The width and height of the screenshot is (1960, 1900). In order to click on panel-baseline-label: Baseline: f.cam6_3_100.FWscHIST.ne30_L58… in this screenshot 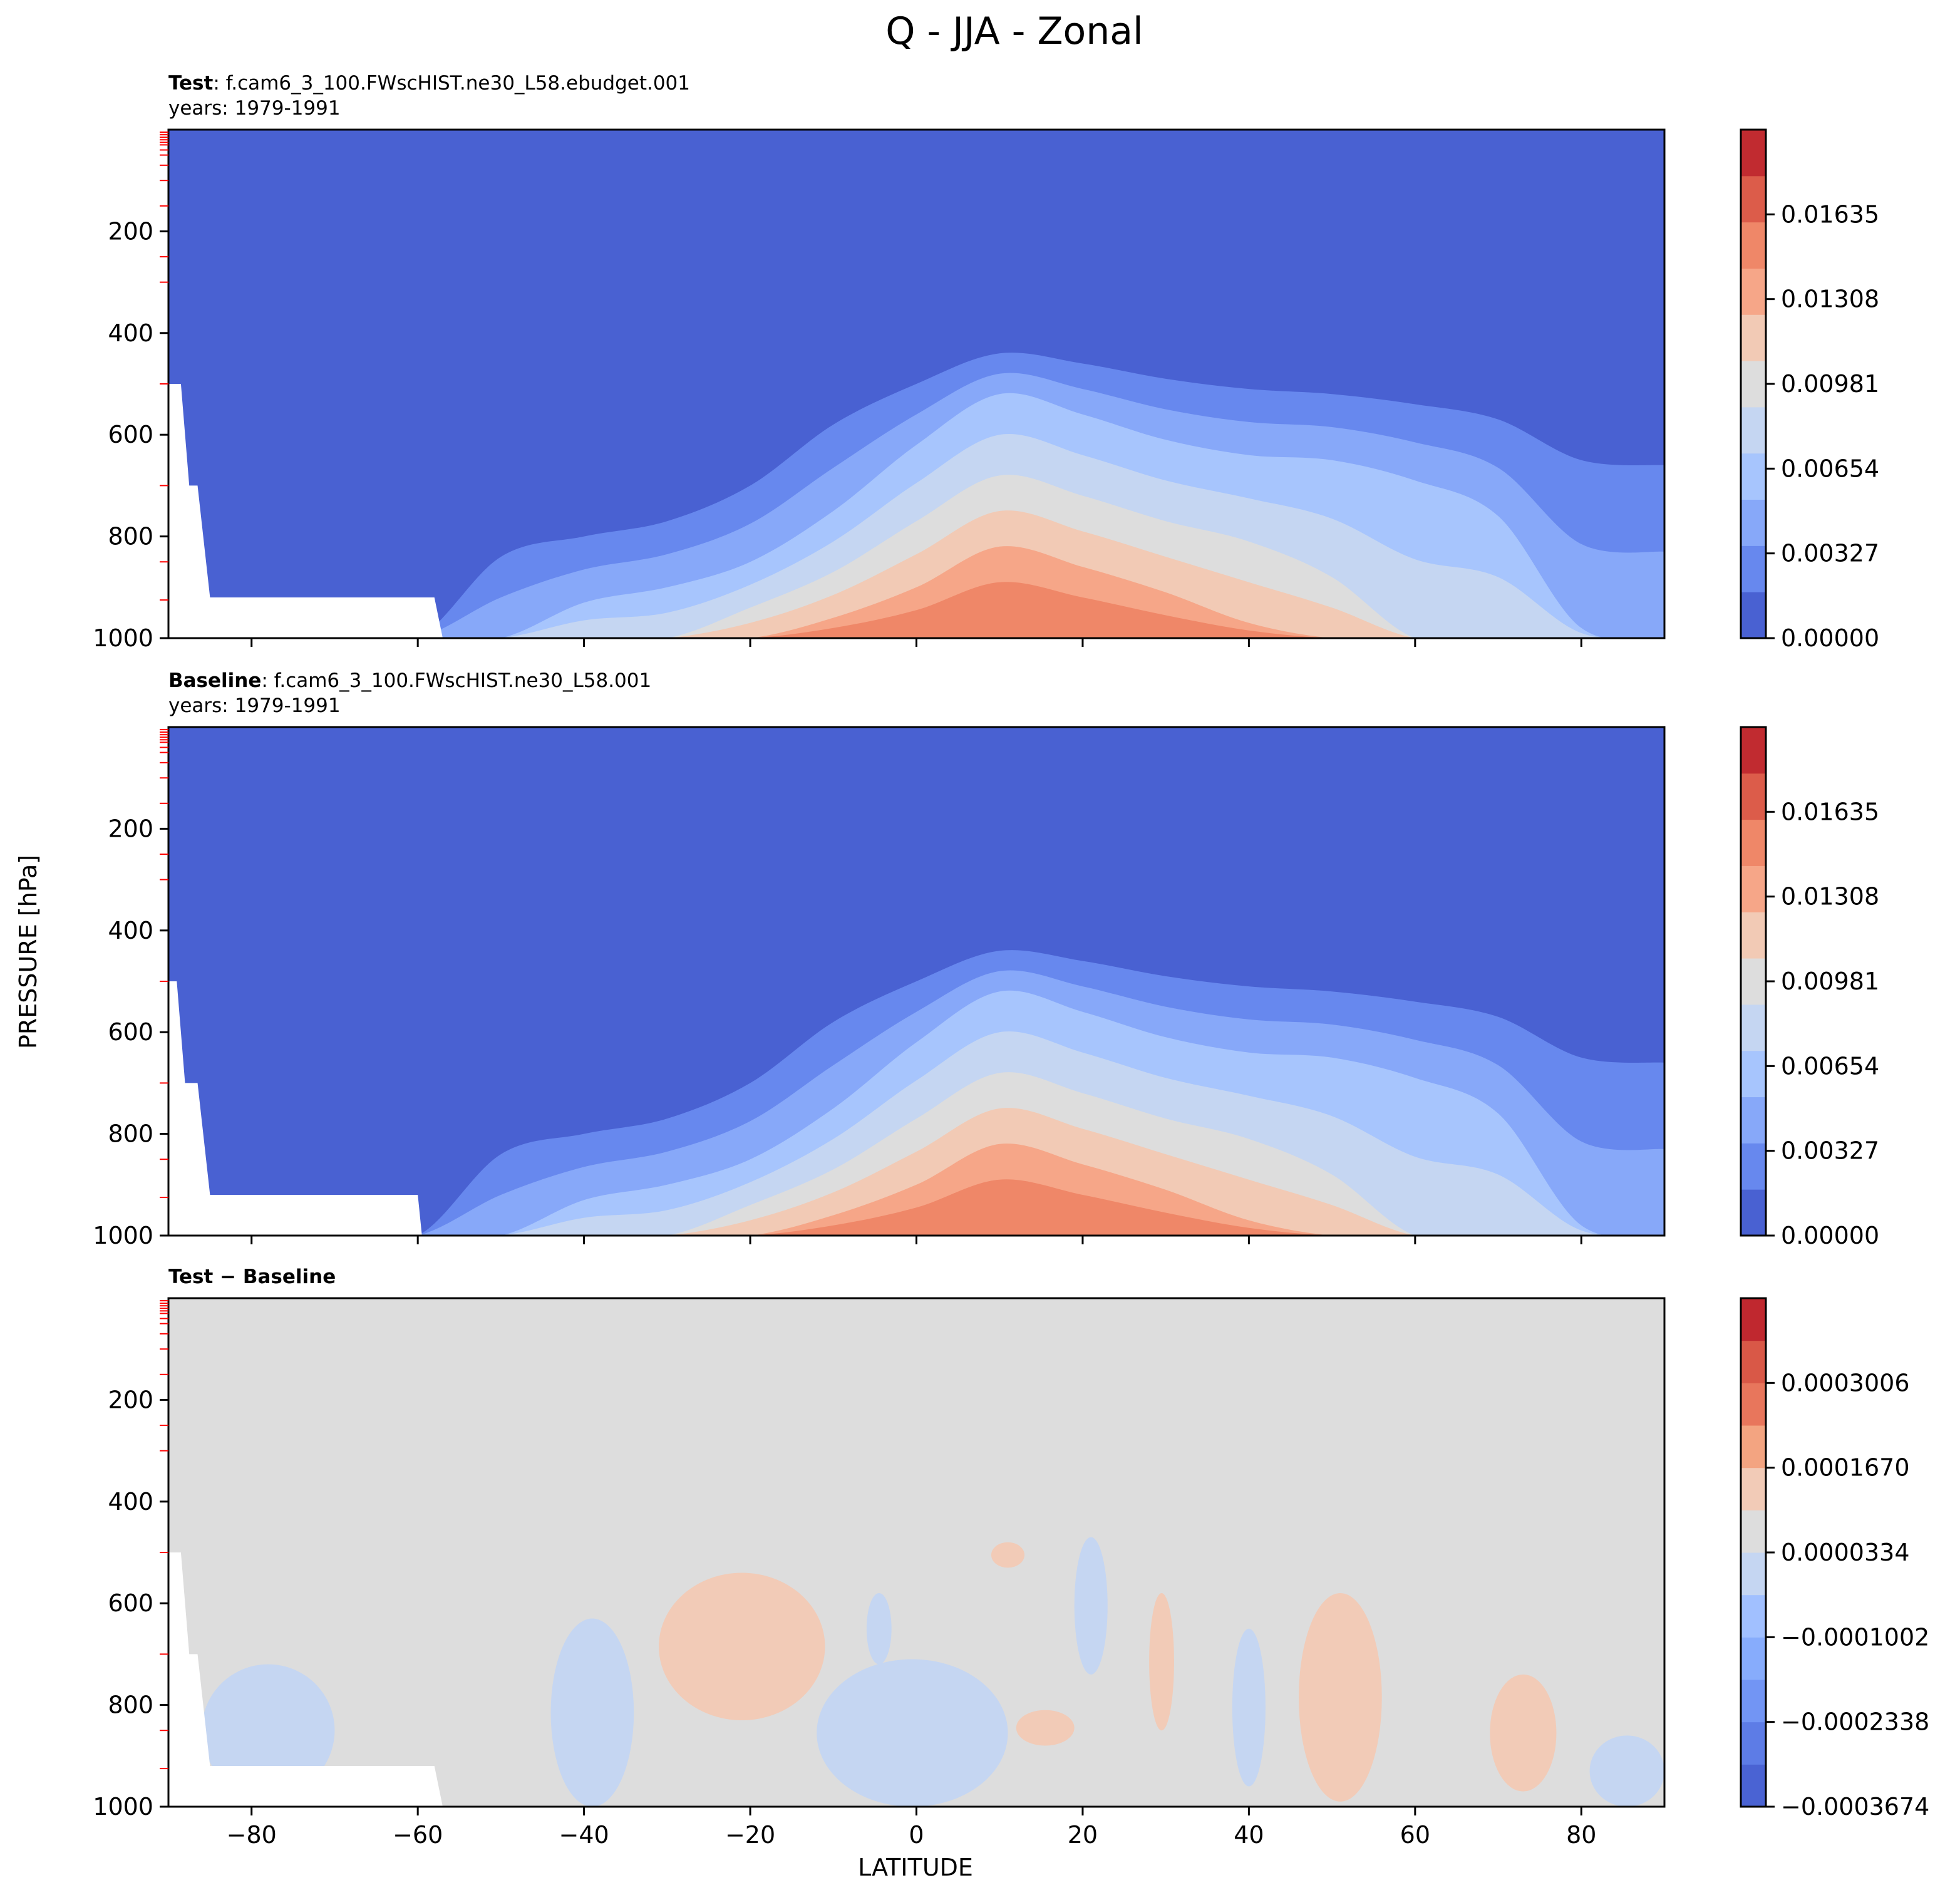, I will do `click(409, 680)`.